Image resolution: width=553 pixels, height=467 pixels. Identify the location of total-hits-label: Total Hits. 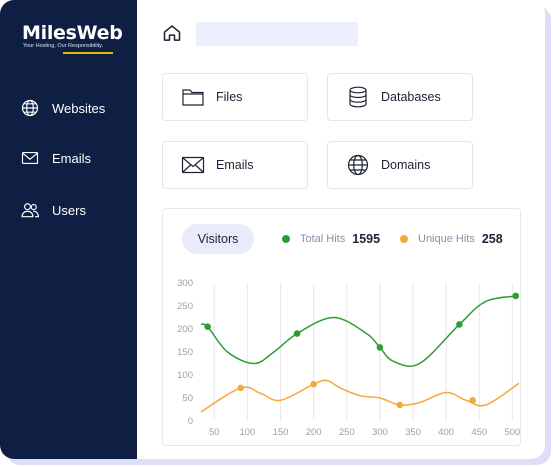
(323, 239).